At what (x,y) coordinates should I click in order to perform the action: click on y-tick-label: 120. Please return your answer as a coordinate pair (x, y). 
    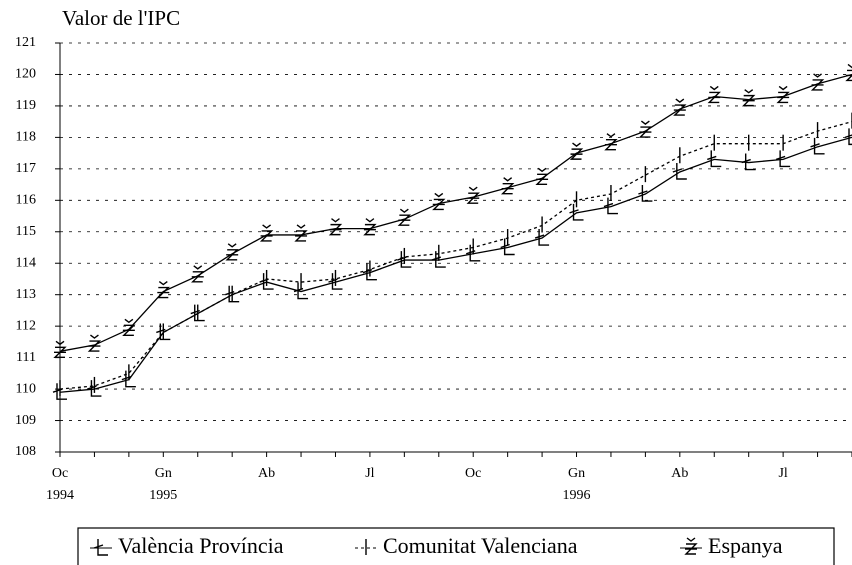
    Looking at the image, I should click on (25, 74).